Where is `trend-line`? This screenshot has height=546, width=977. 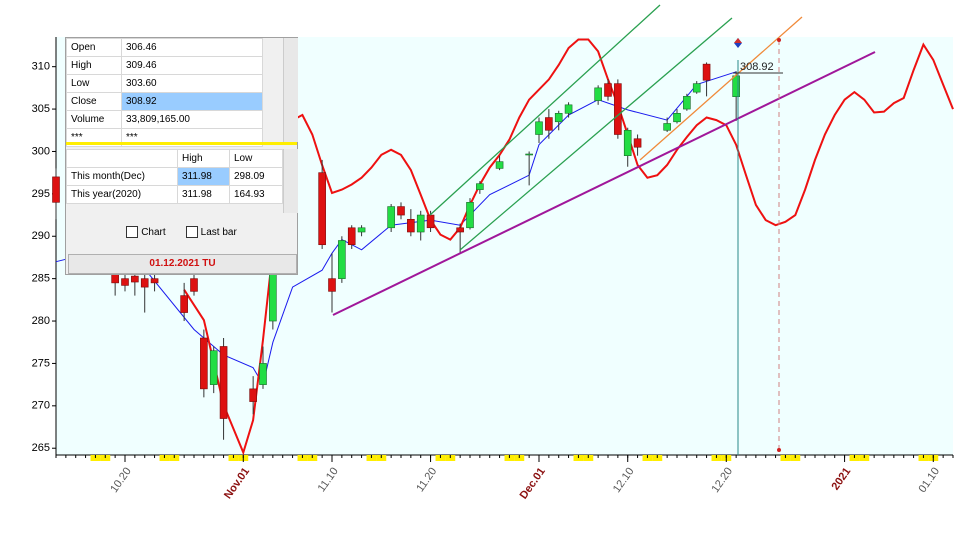
trend-line is located at coordinates (721, 88).